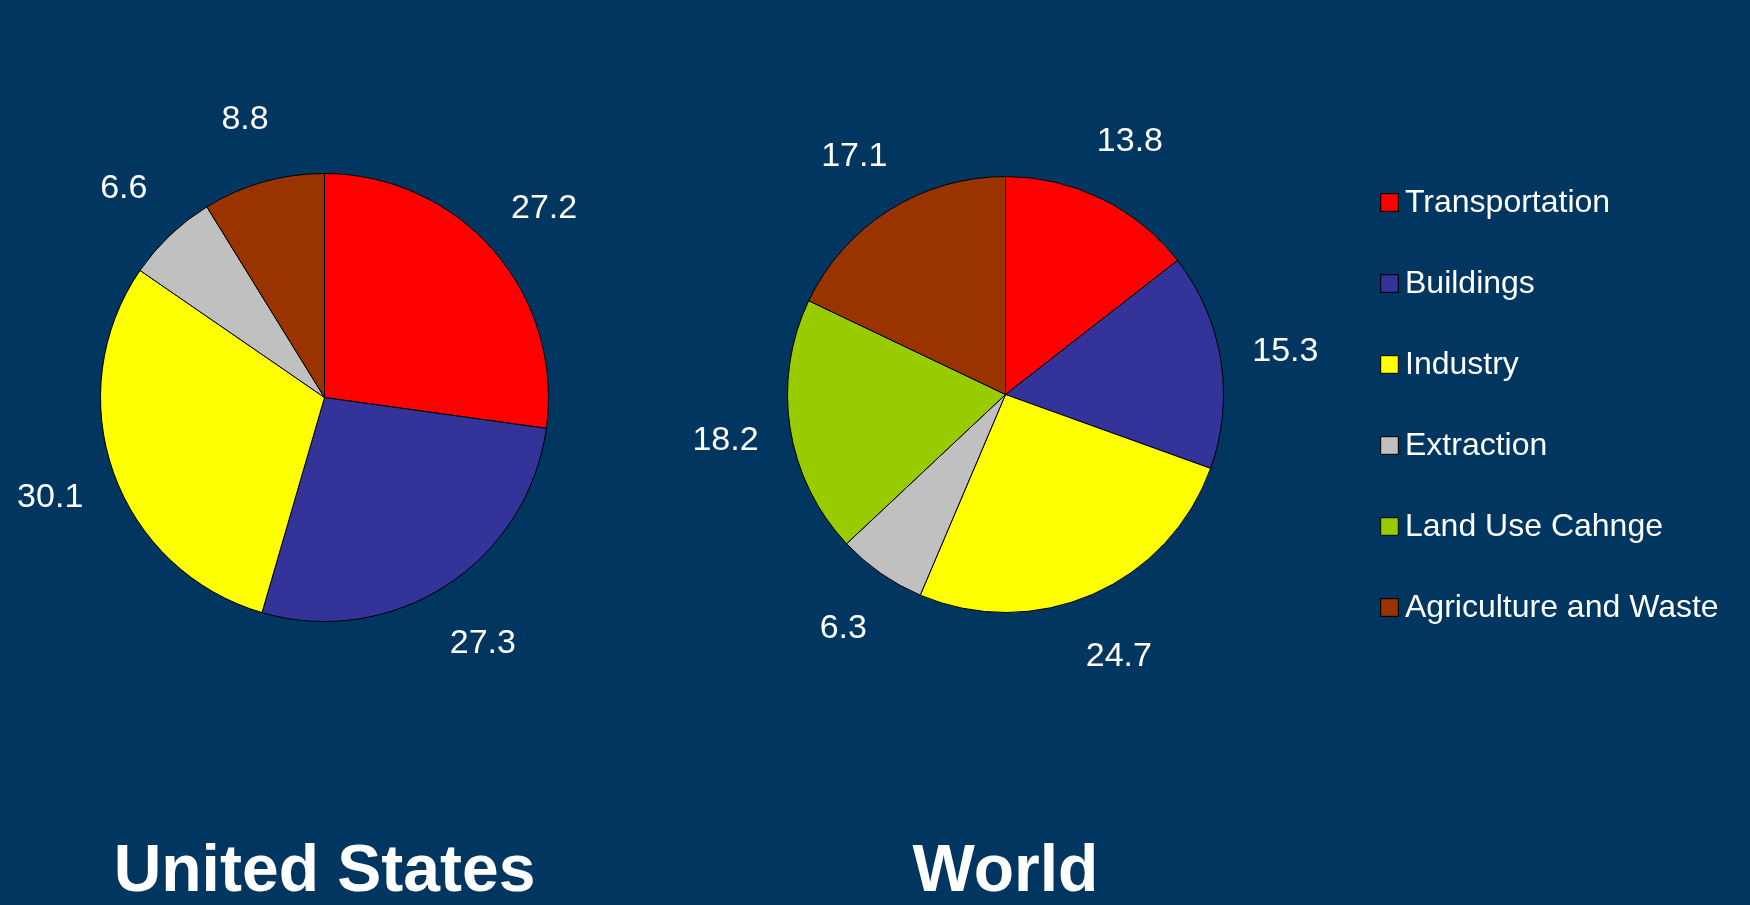  What do you see at coordinates (124, 185) in the screenshot?
I see `data-label: 6.6` at bounding box center [124, 185].